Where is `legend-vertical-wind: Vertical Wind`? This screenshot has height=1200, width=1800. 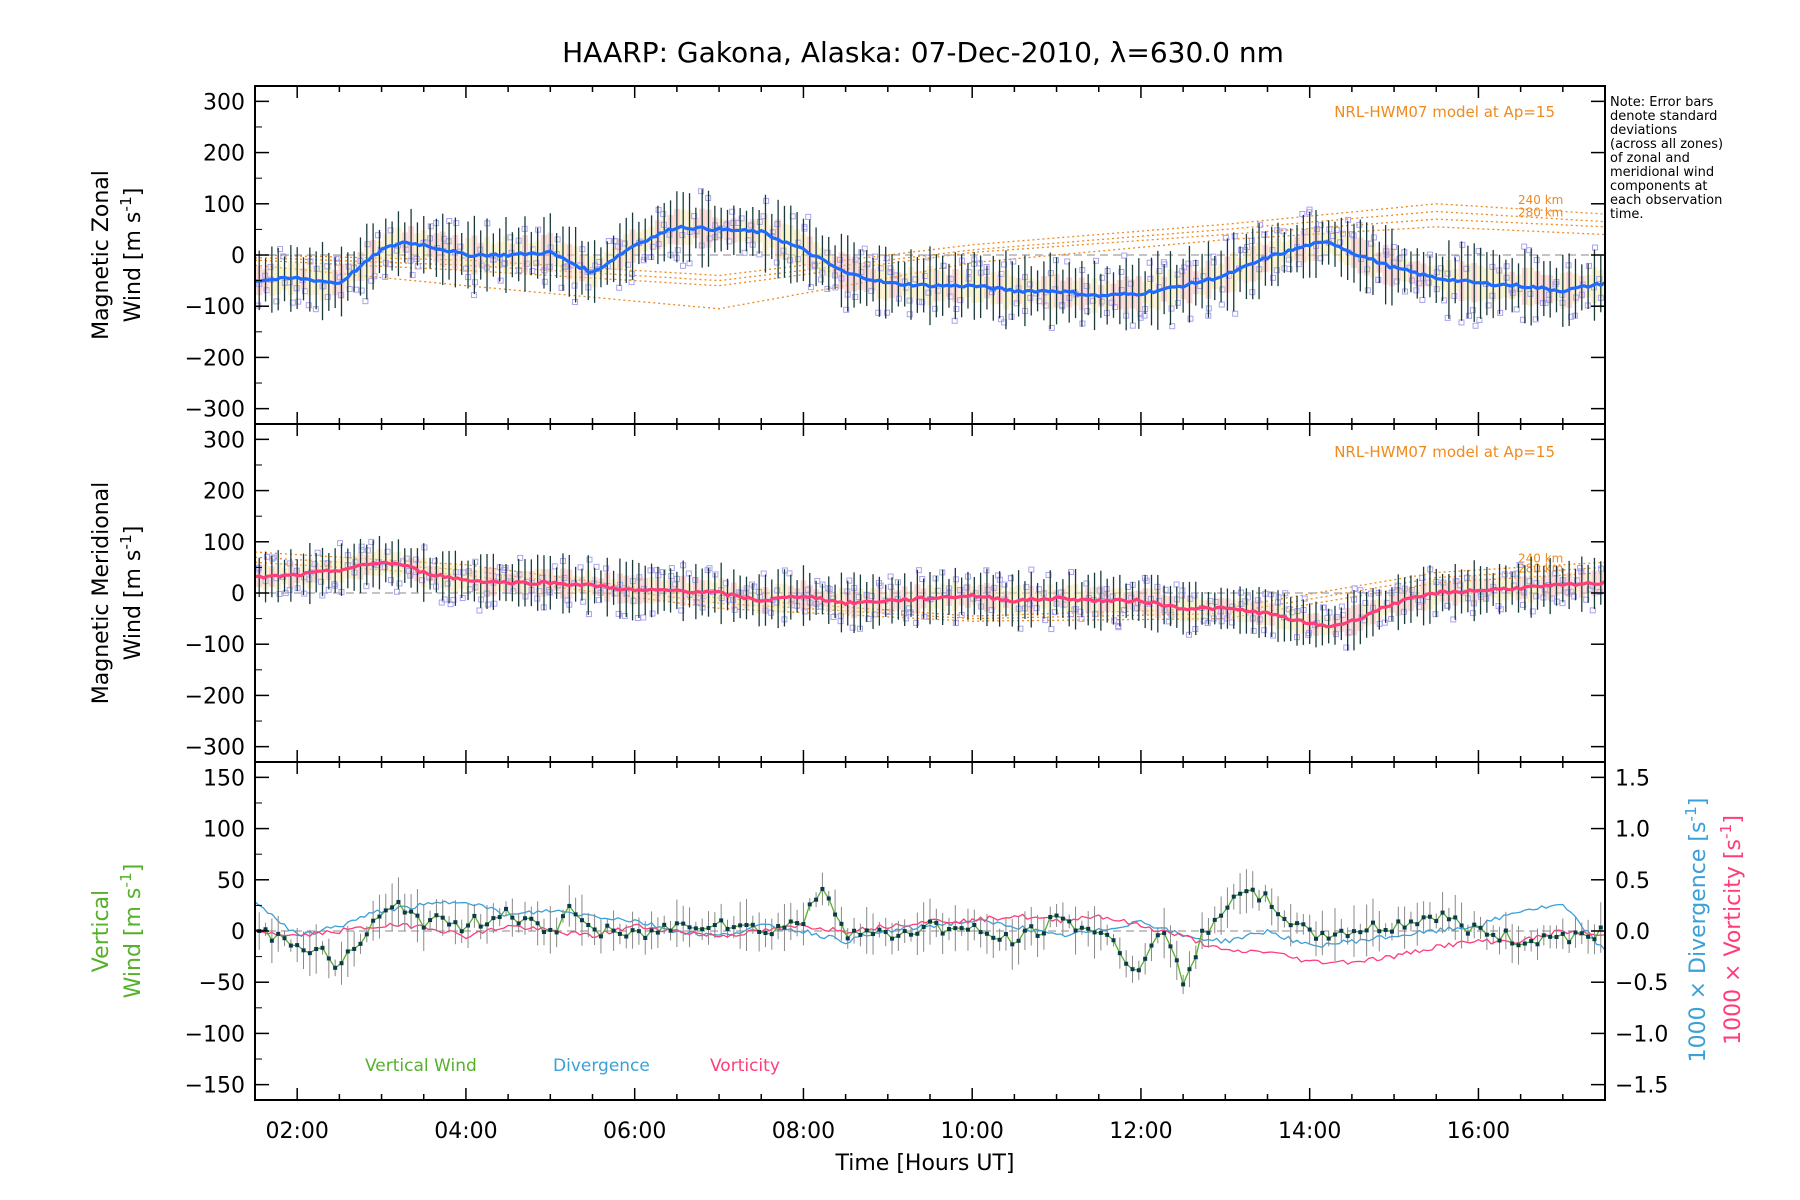 legend-vertical-wind: Vertical Wind is located at coordinates (421, 1066).